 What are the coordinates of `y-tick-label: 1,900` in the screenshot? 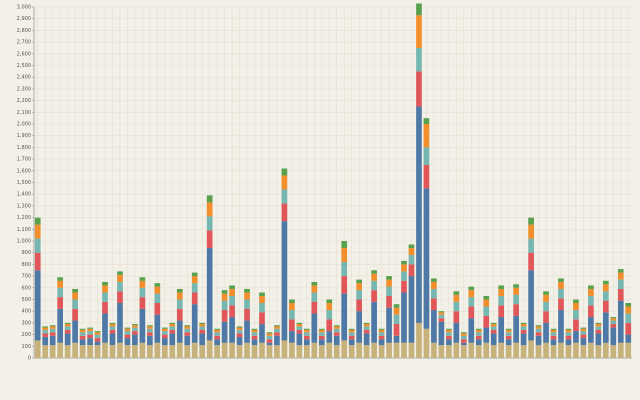 It's located at (24, 136).